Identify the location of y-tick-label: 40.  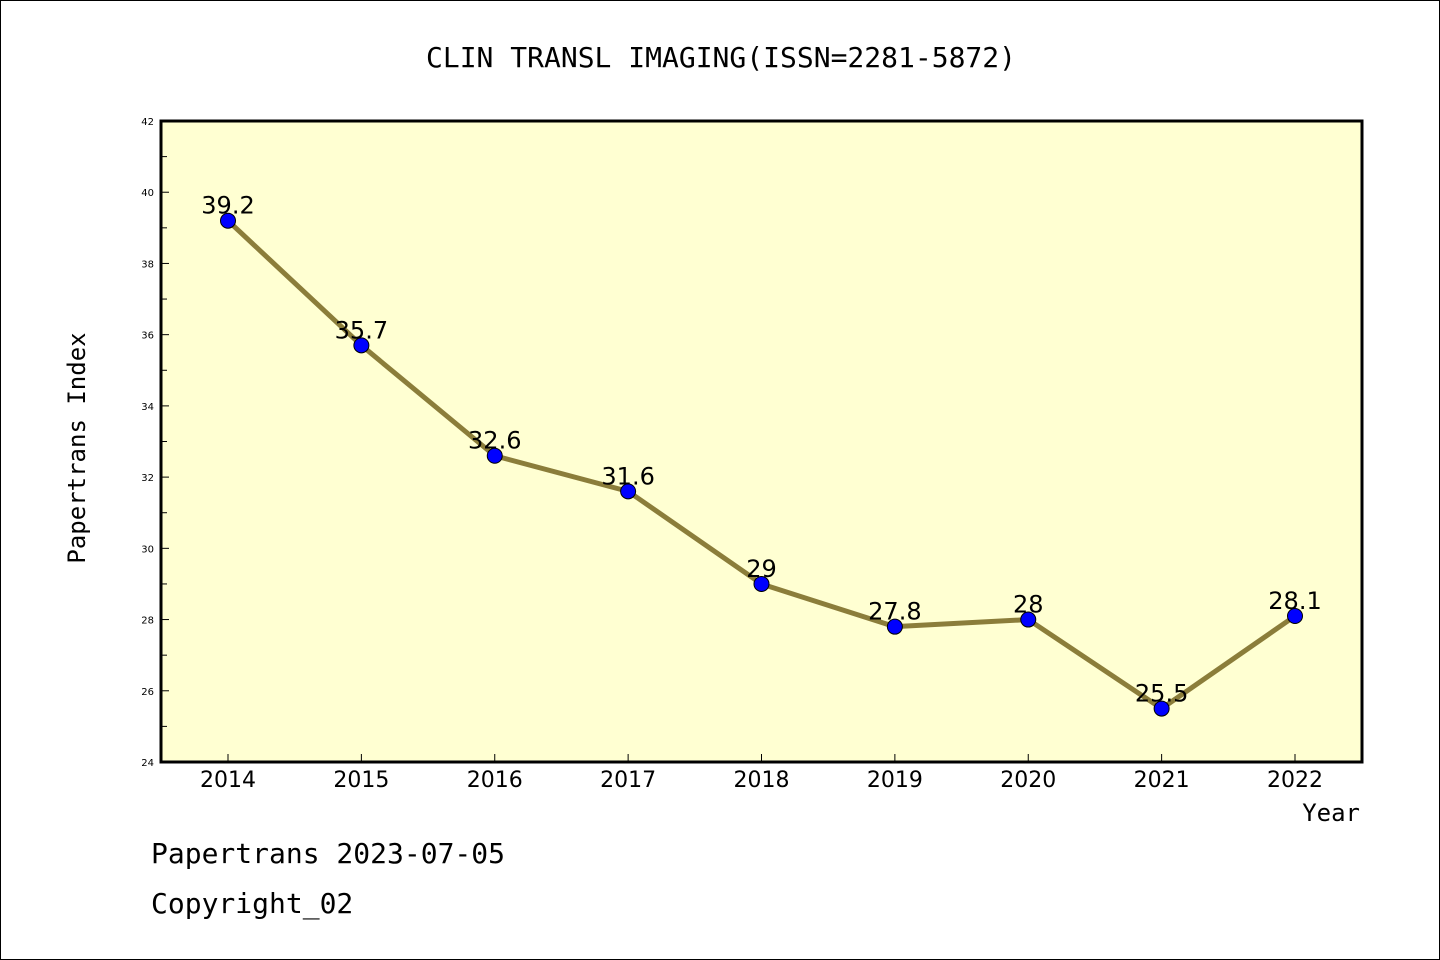
(147, 193).